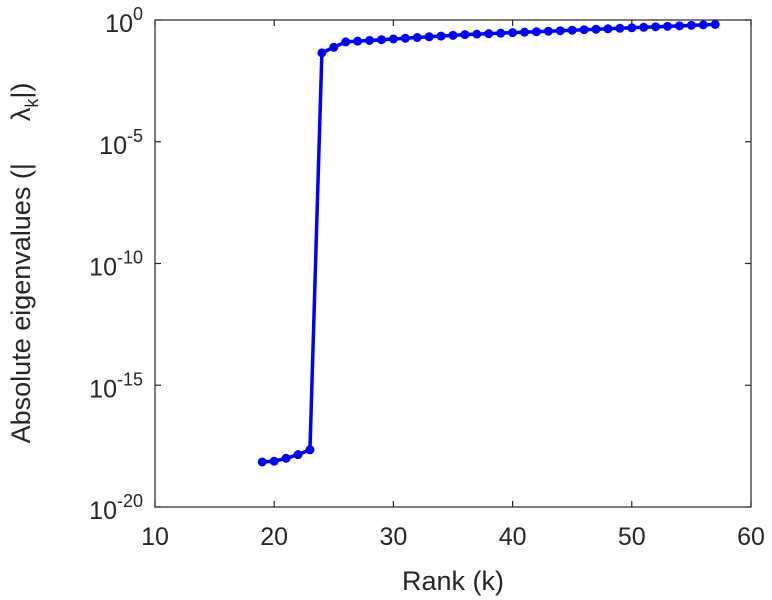 The image size is (772, 600). What do you see at coordinates (393, 537) in the screenshot?
I see `x-tick-label: 30` at bounding box center [393, 537].